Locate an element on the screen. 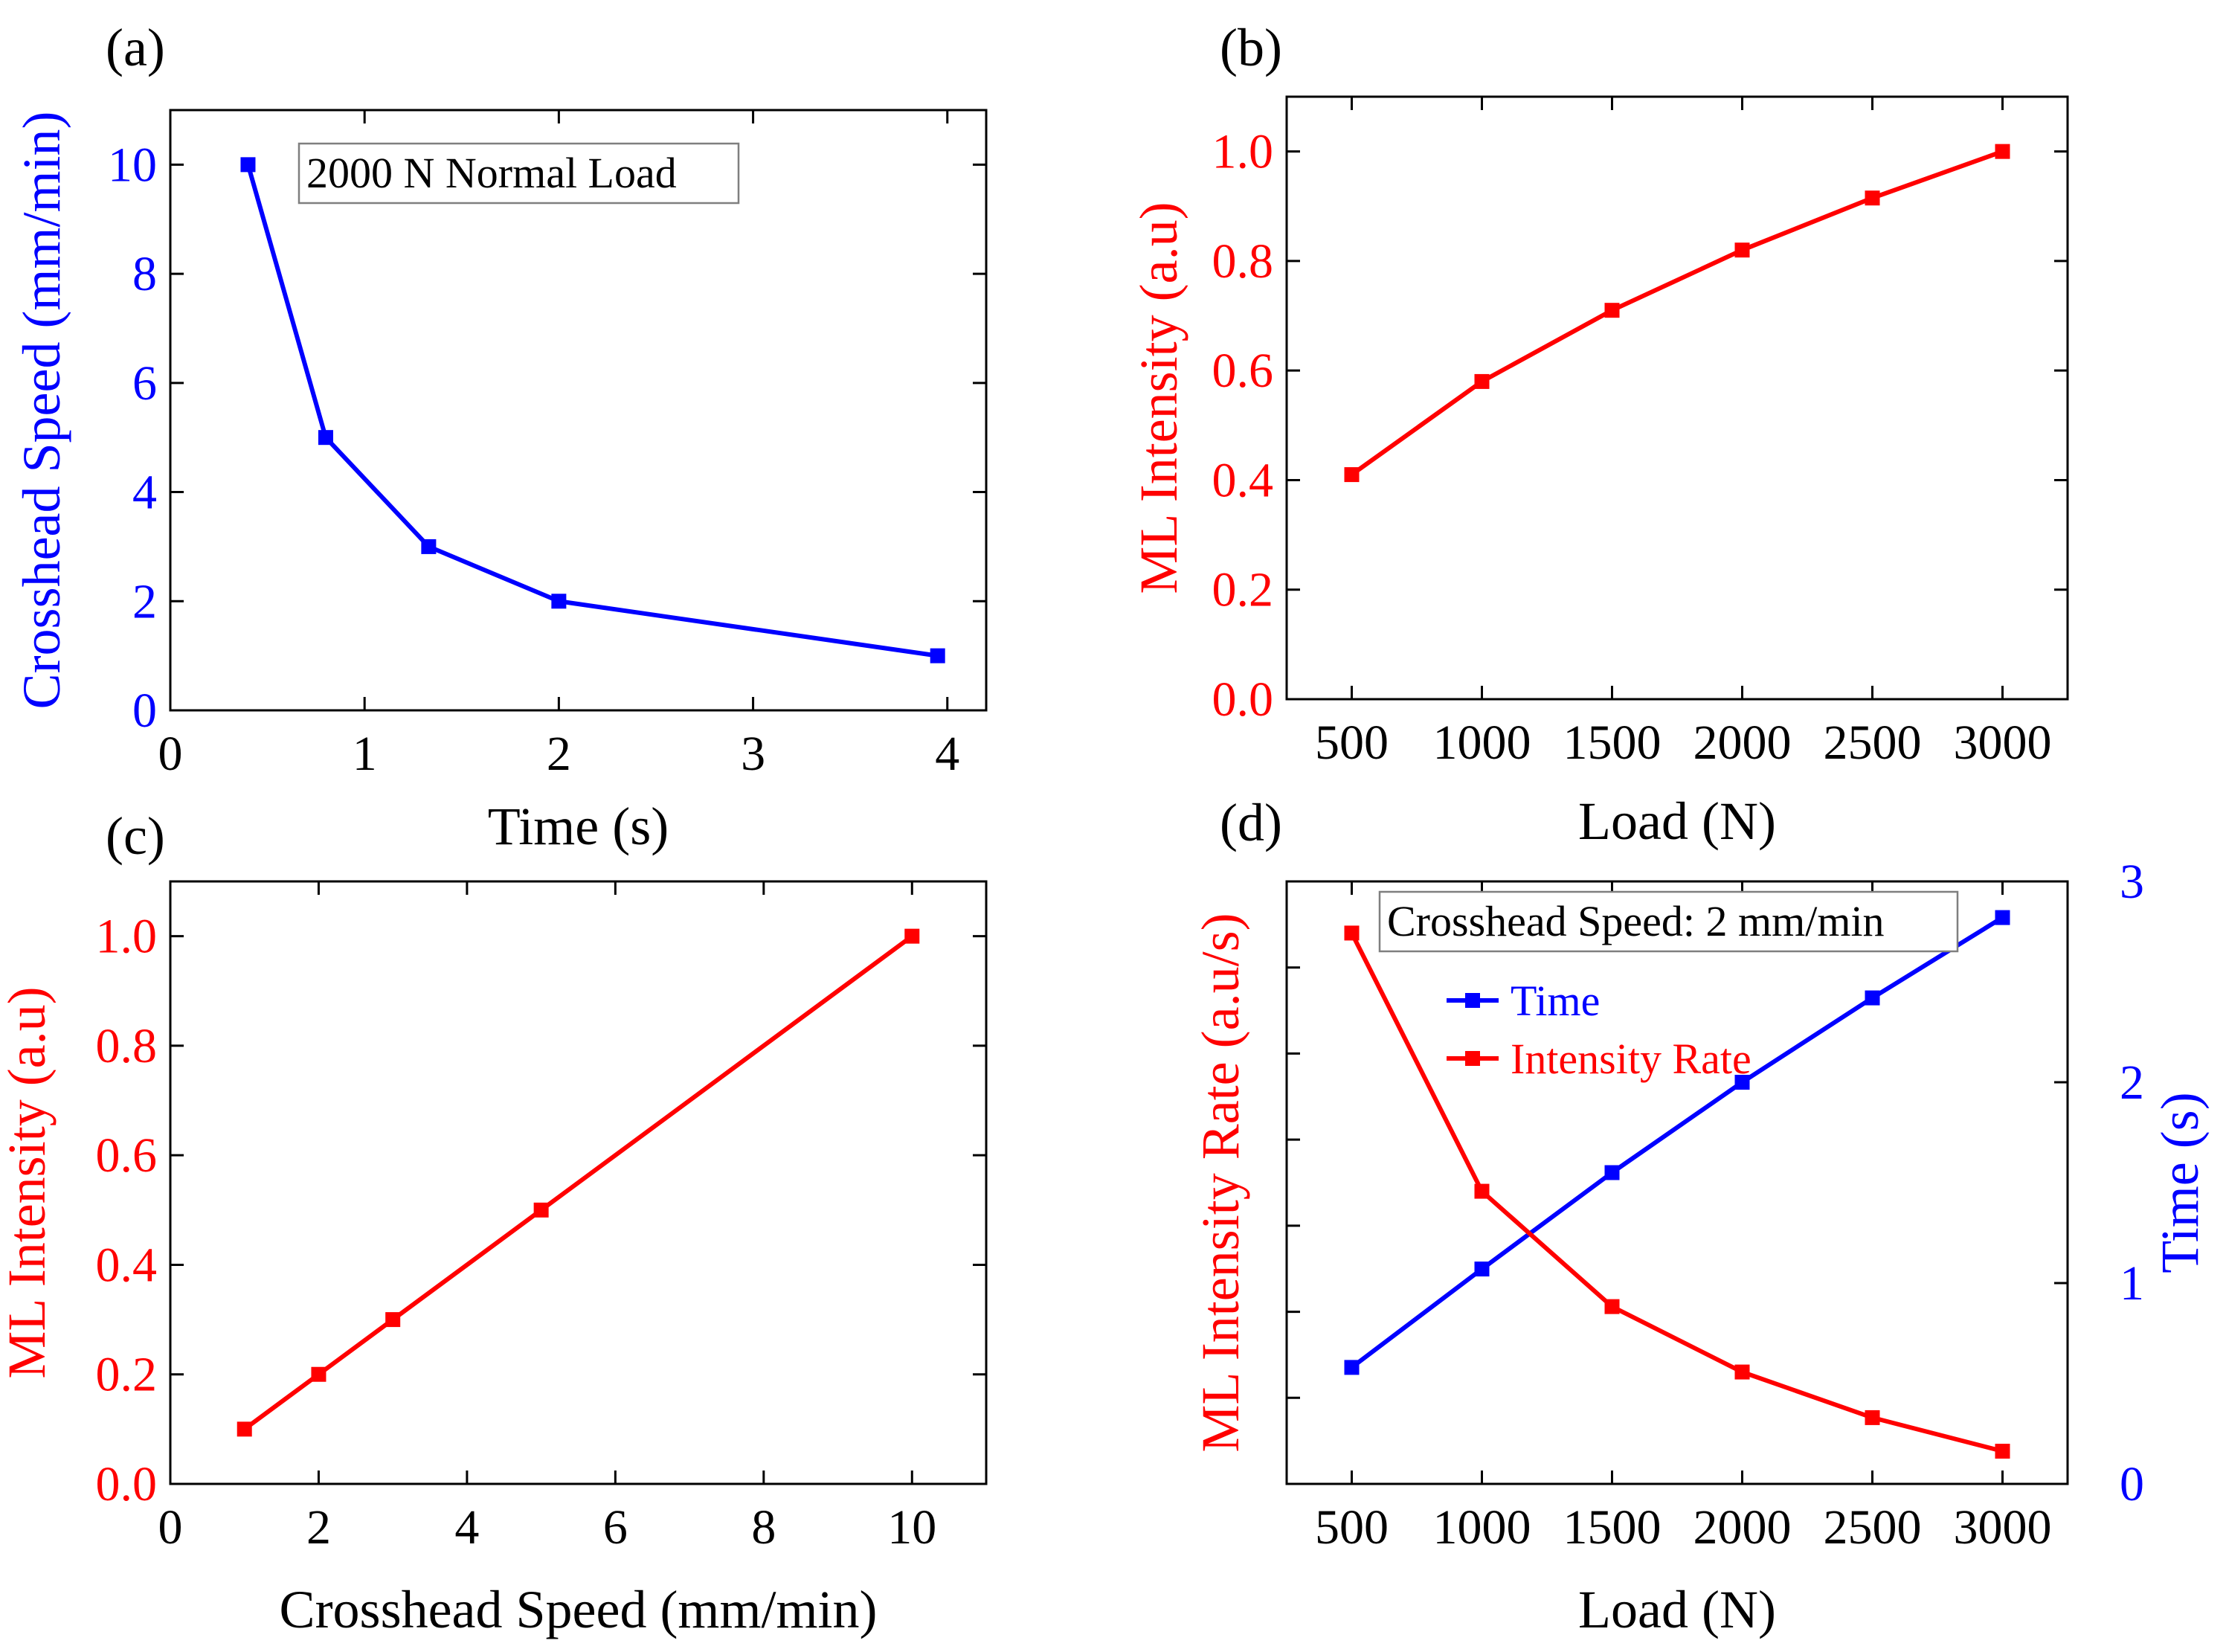 The image size is (2226, 1652). x-tick-label-a: 2 is located at coordinates (559, 754).